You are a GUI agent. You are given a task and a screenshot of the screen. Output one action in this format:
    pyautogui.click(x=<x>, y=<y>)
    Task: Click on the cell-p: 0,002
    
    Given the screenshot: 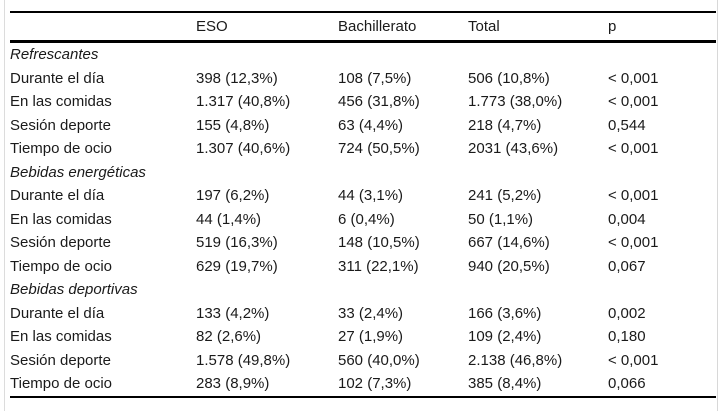 What is the action you would take?
    pyautogui.click(x=627, y=313)
    